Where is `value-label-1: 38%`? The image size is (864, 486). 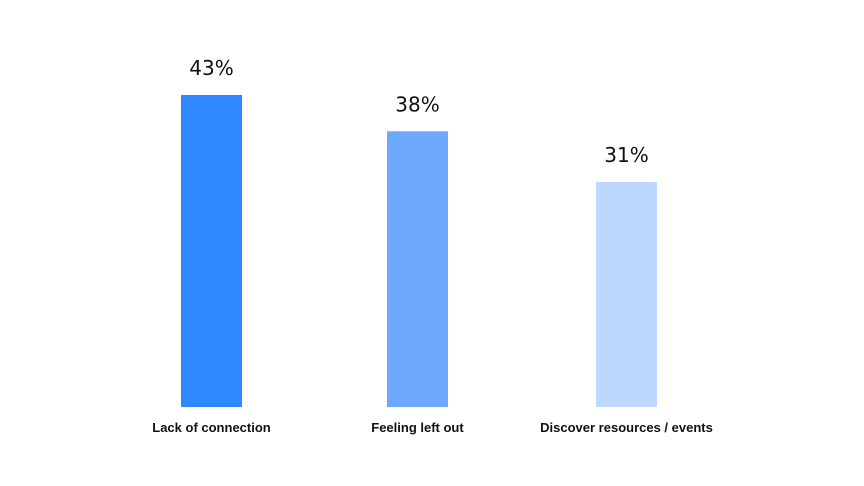 value-label-1: 38% is located at coordinates (417, 104).